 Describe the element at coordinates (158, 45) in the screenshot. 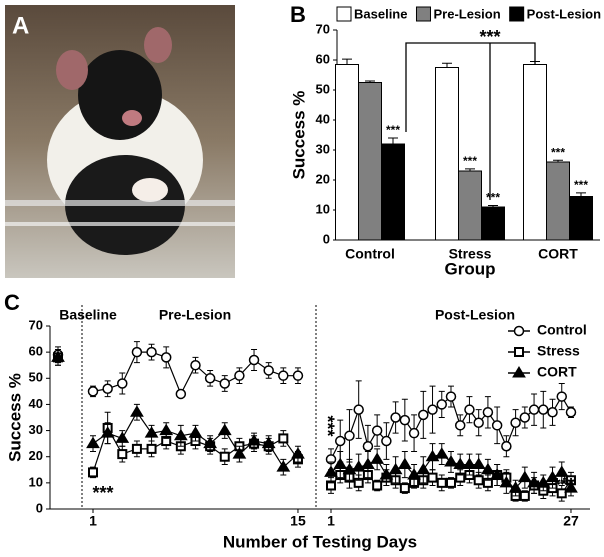

I see `rat-ear` at that location.